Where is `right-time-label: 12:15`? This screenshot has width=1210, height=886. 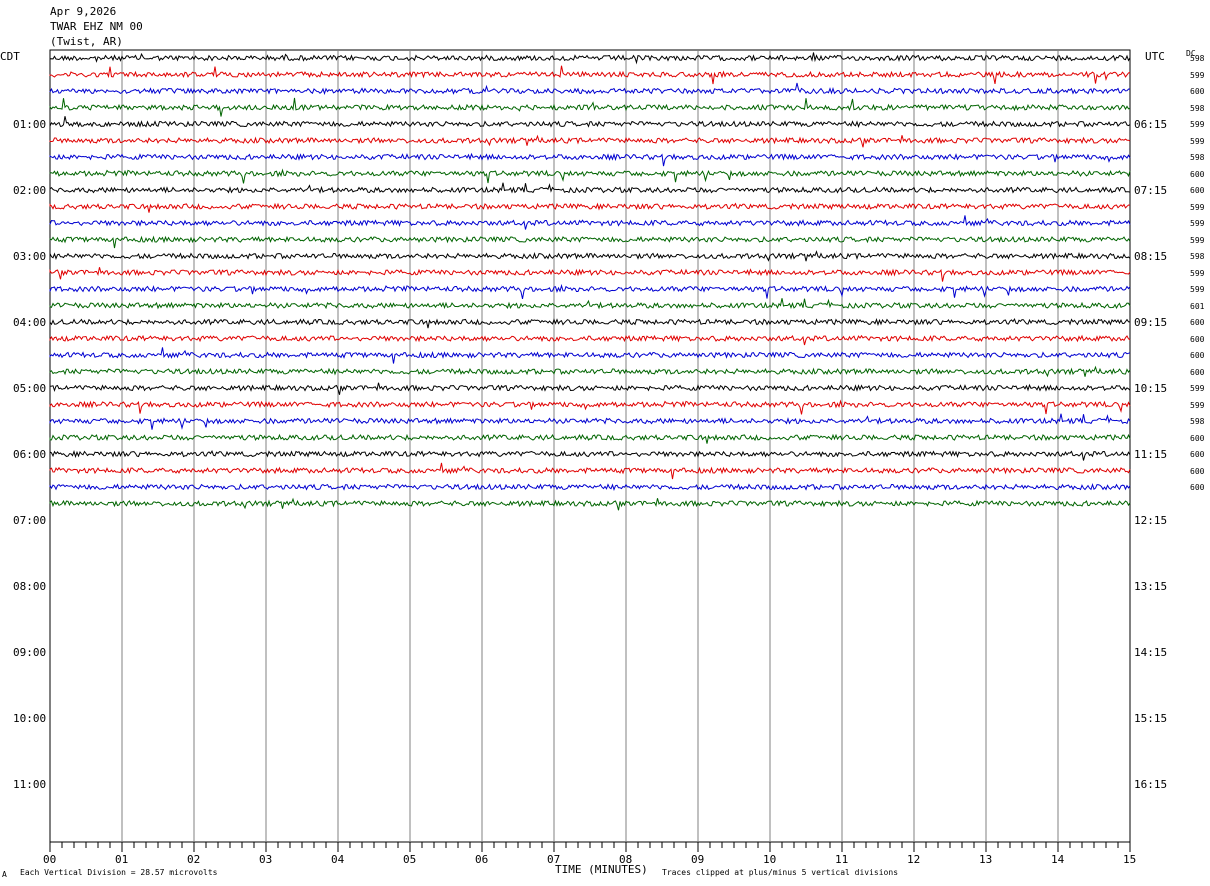 right-time-label: 12:15 is located at coordinates (1151, 520).